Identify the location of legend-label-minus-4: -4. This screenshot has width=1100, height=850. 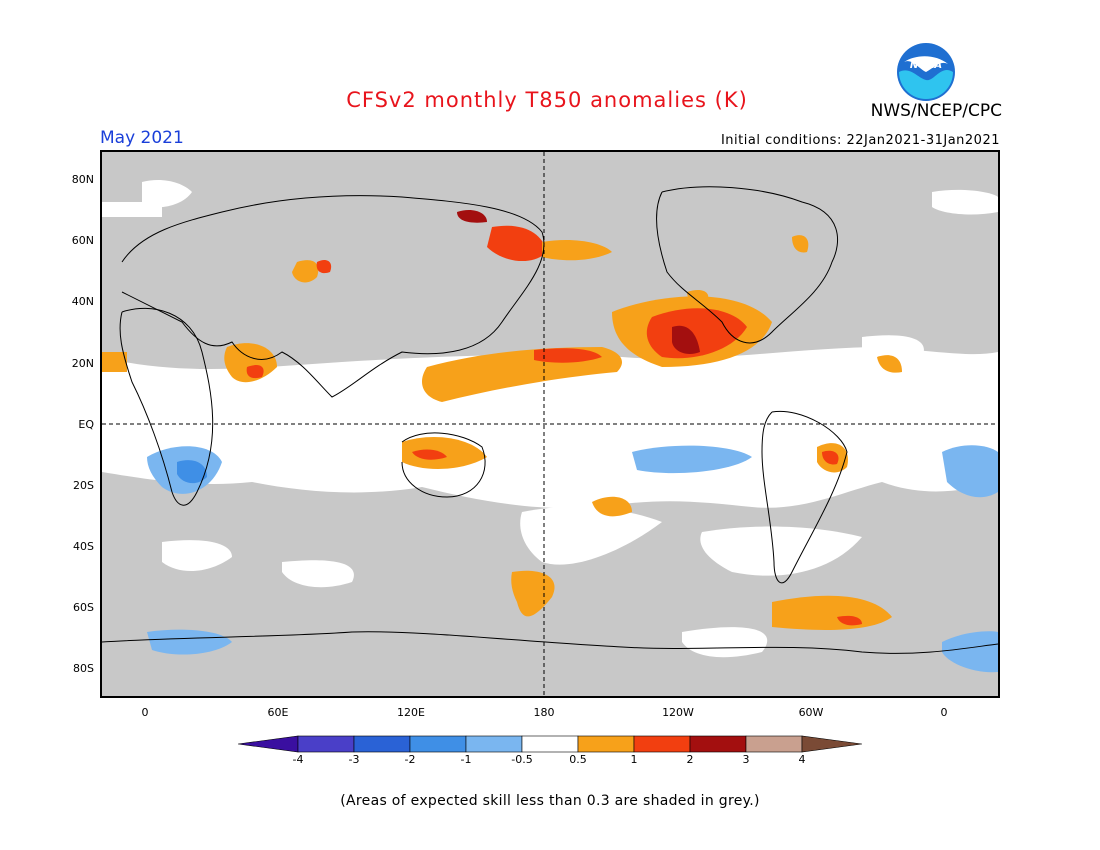
(298, 759).